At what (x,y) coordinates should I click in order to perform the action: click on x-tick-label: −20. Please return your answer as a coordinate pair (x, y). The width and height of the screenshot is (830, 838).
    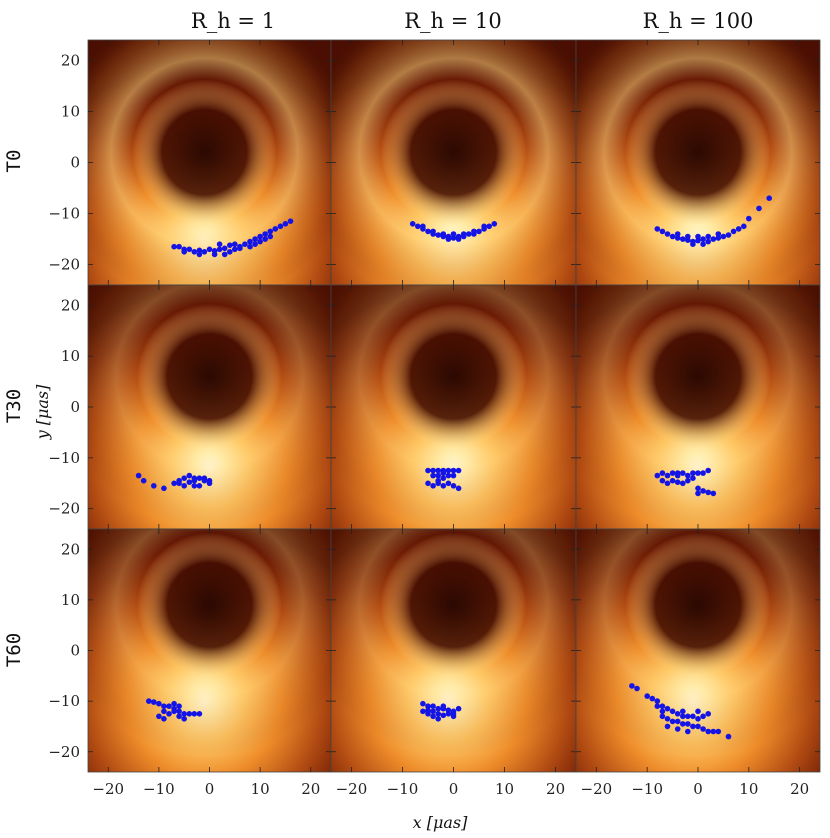
    Looking at the image, I should click on (352, 789).